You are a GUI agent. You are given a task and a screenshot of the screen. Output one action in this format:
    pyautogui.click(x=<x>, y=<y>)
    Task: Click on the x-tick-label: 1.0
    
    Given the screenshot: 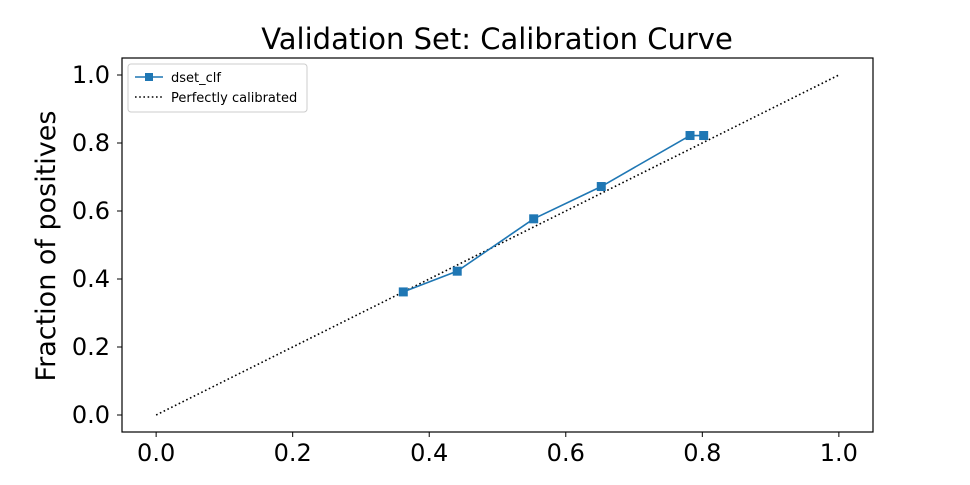 What is the action you would take?
    pyautogui.click(x=839, y=453)
    